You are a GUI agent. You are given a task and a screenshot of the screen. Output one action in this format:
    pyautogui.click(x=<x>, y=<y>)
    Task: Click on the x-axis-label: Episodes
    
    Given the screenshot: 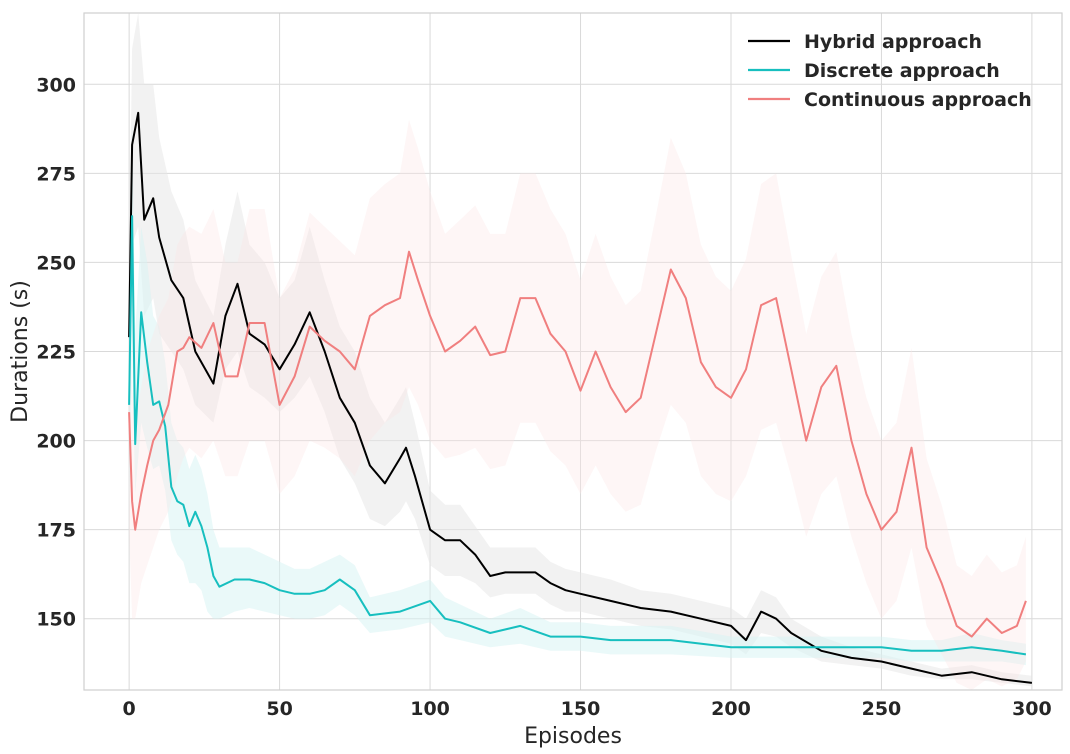 What is the action you would take?
    pyautogui.click(x=573, y=736)
    